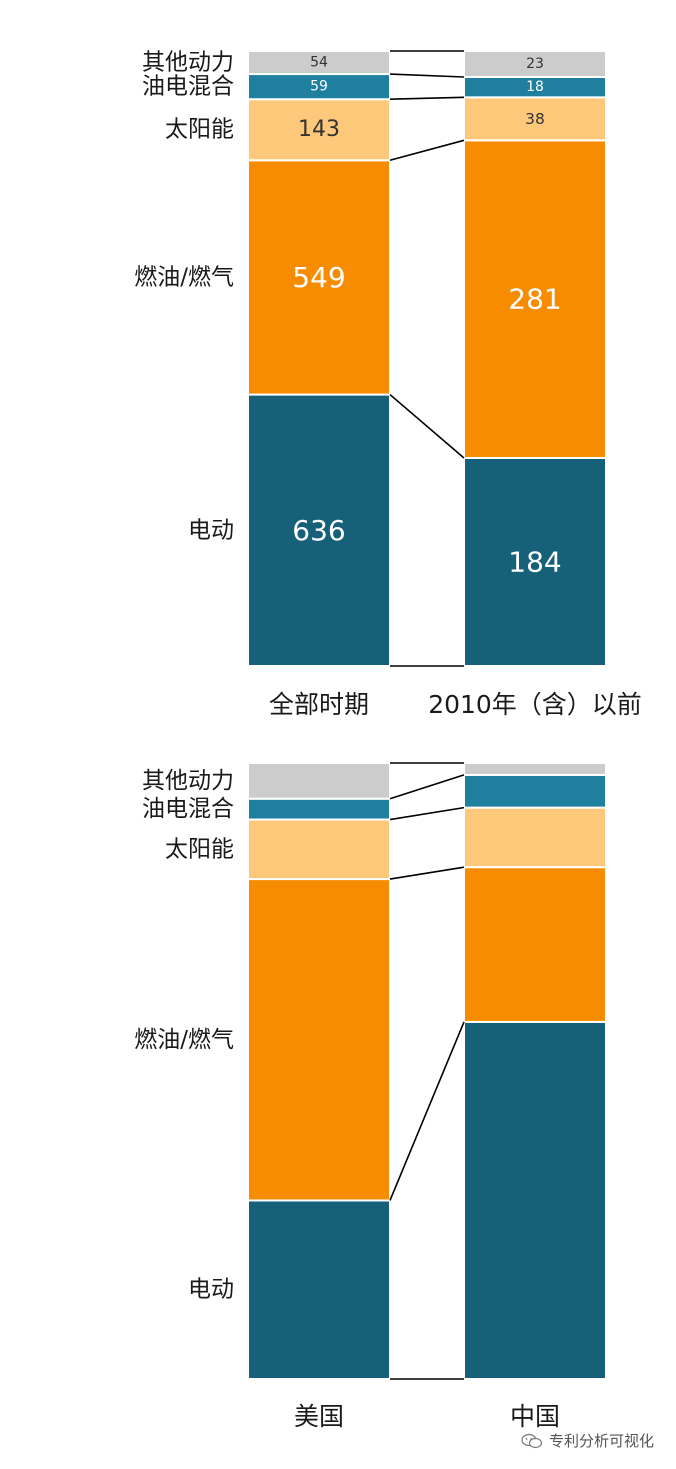 The image size is (676, 1469). What do you see at coordinates (319, 1416) in the screenshot?
I see `category-label: 美国` at bounding box center [319, 1416].